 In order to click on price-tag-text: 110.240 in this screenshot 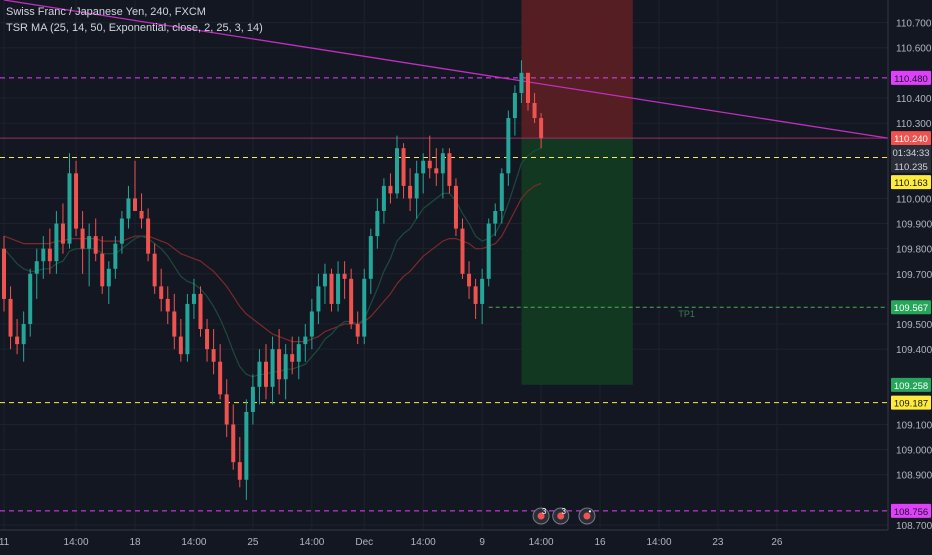, I will do `click(911, 139)`.